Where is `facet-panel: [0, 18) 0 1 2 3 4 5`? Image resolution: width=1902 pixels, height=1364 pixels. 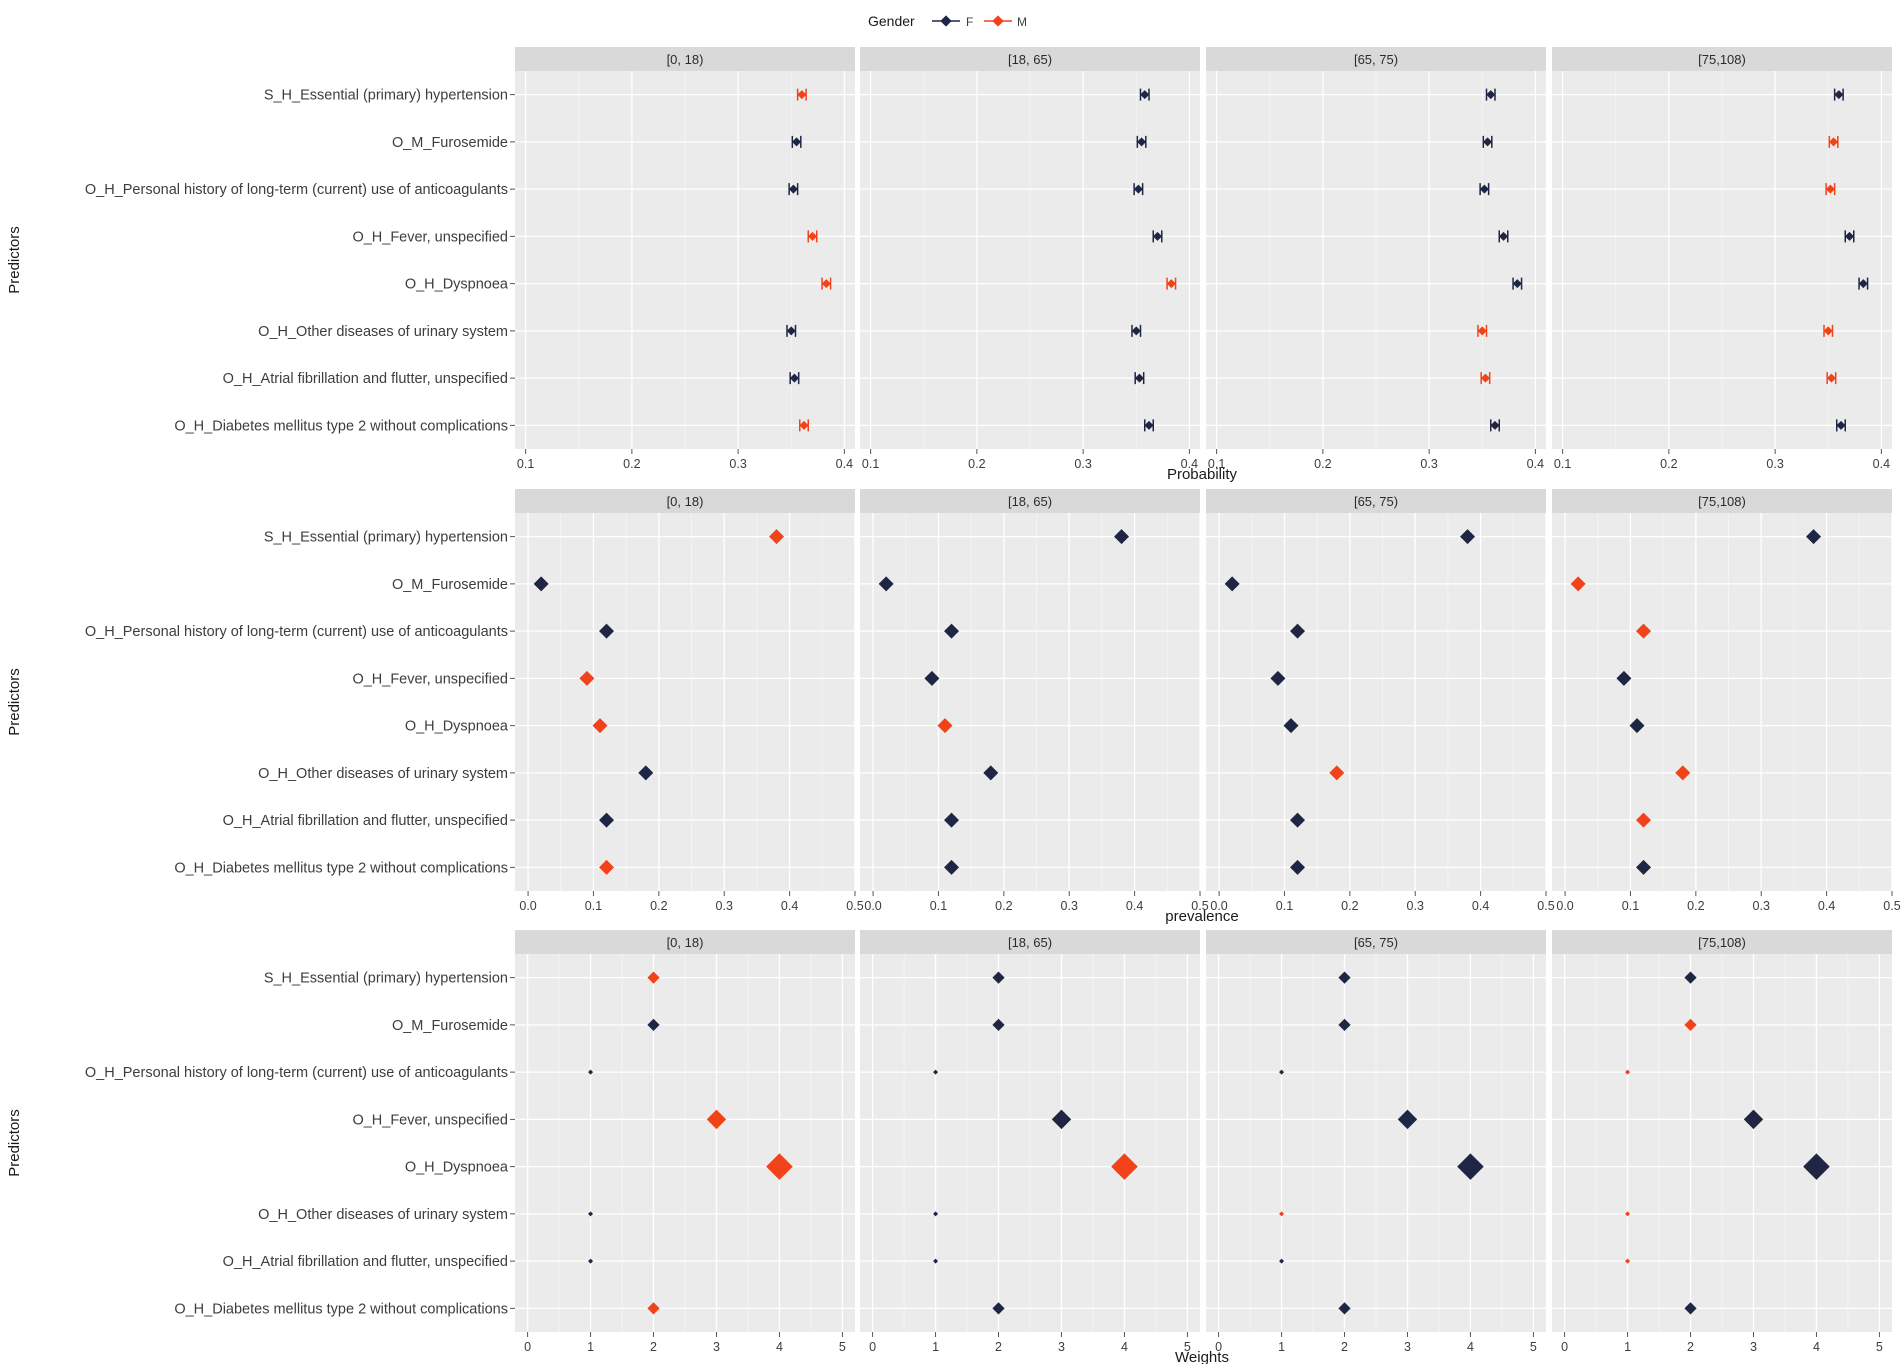 facet-panel: [0, 18) 0 1 2 3 4 5 is located at coordinates (685, 1142).